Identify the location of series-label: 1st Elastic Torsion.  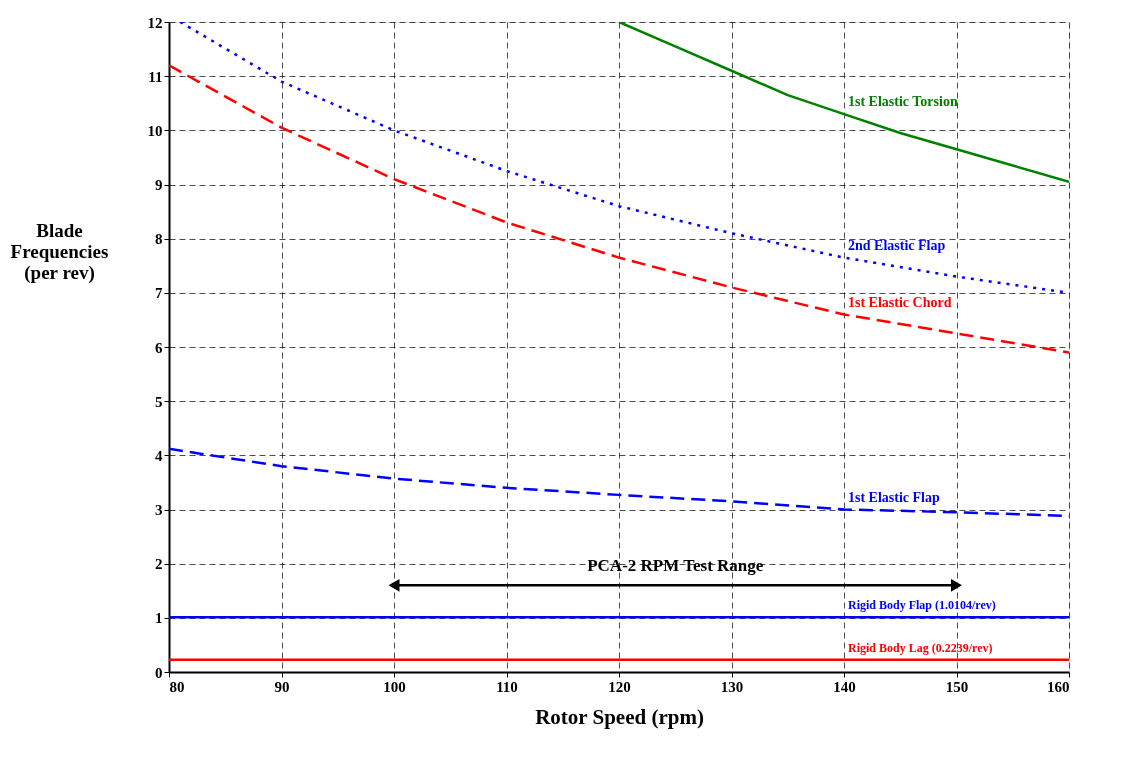
(903, 102).